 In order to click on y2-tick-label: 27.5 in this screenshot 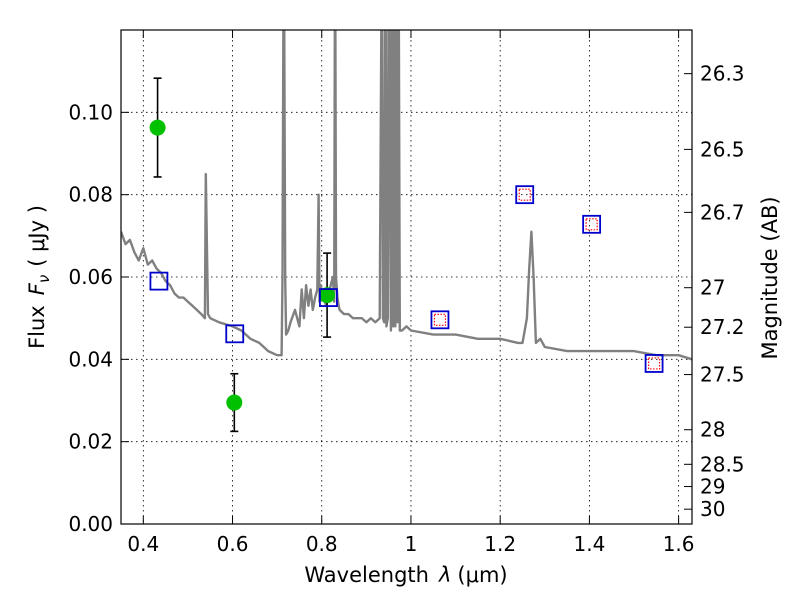, I will do `click(722, 375)`.